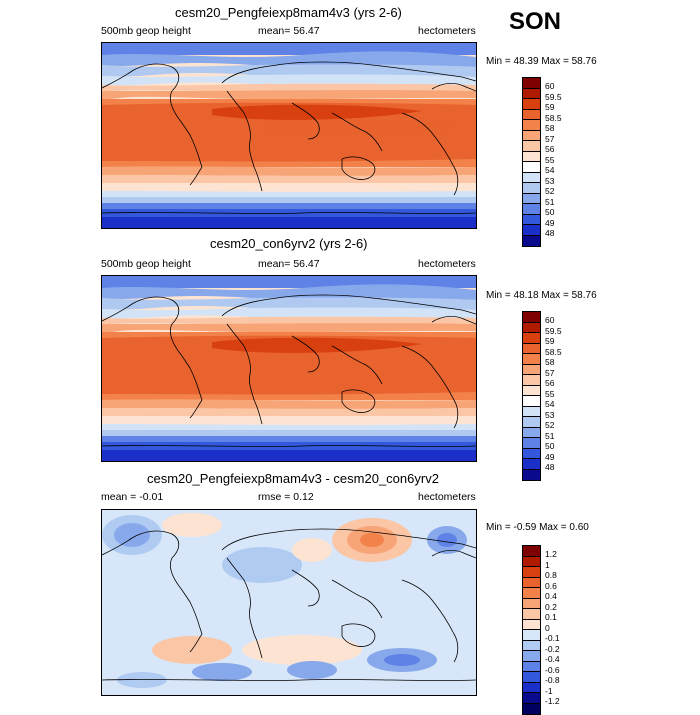 This screenshot has height=715, width=700. I want to click on panel2-mean-label: mean= 56.47, so click(289, 264).